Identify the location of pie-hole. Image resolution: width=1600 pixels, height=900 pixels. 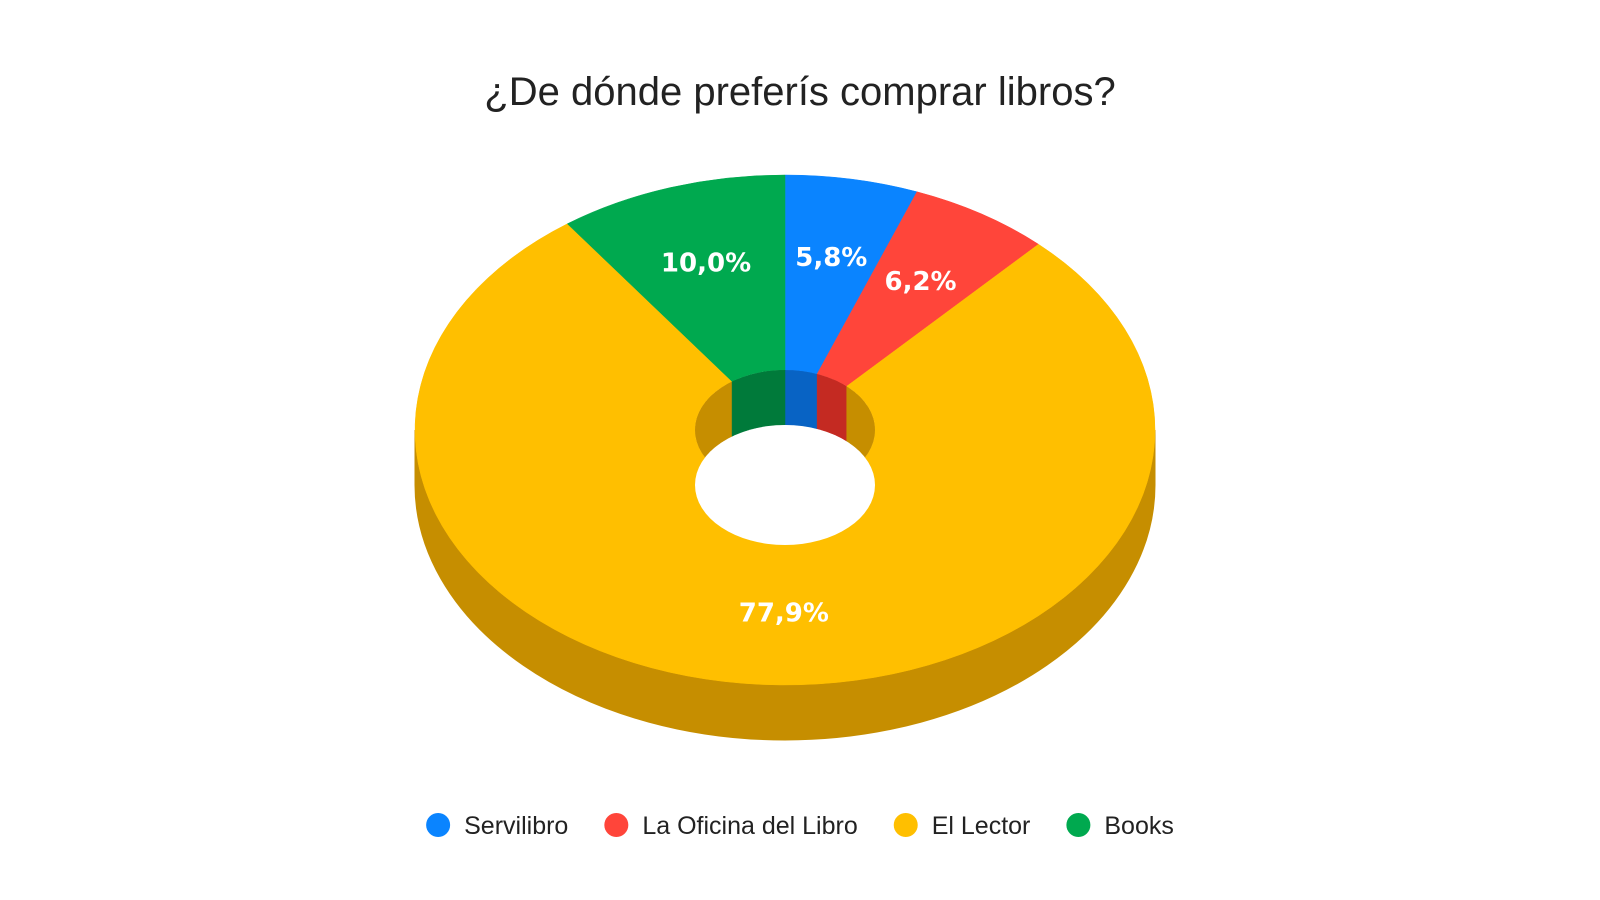
(785, 457).